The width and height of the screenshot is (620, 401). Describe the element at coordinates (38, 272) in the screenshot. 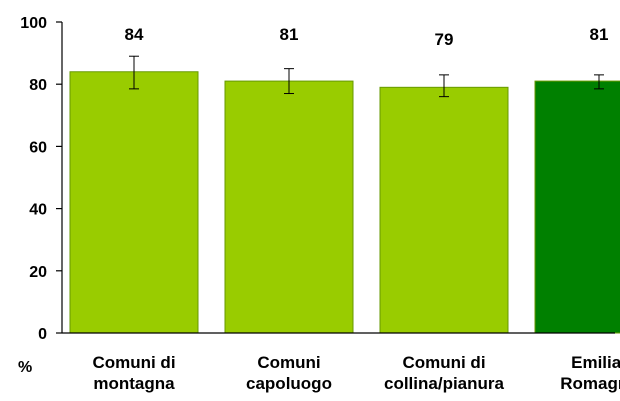

I see `y-tick-label: 20` at that location.